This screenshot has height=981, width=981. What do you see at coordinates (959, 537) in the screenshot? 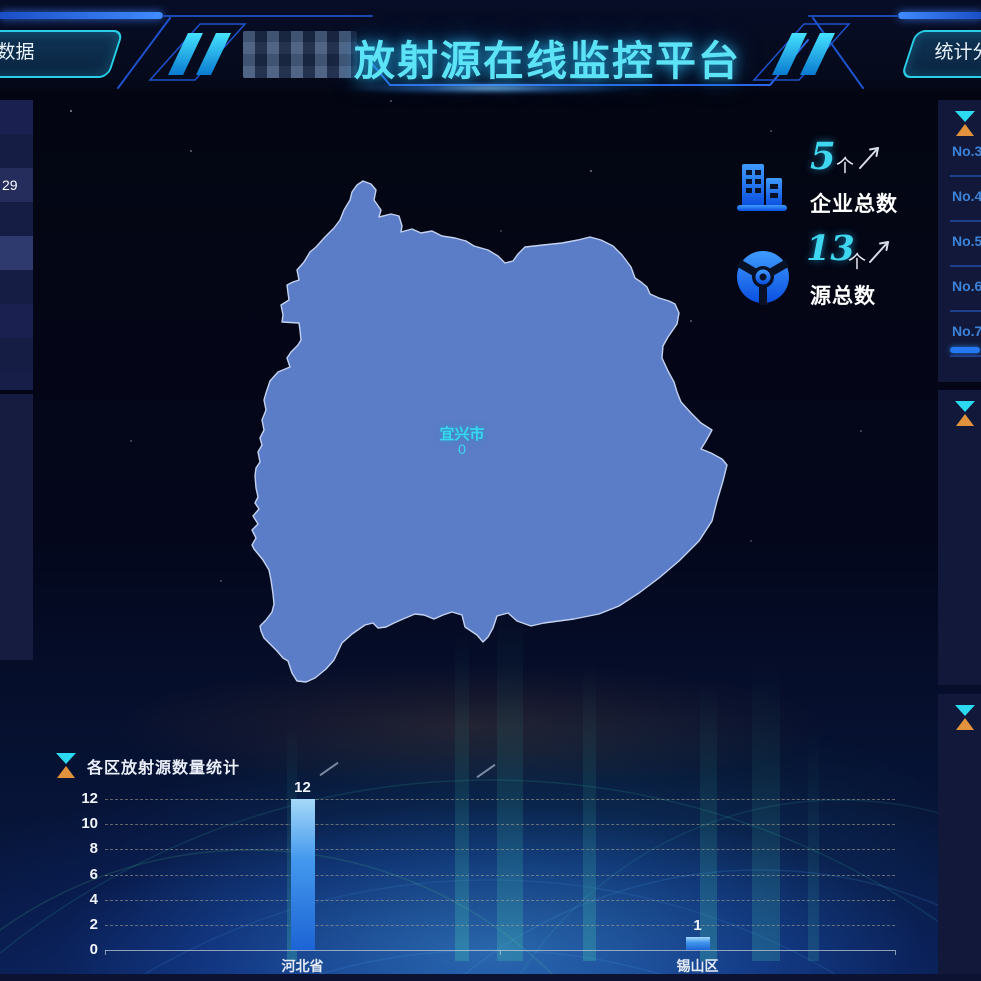
I see `right-middle-panel` at bounding box center [959, 537].